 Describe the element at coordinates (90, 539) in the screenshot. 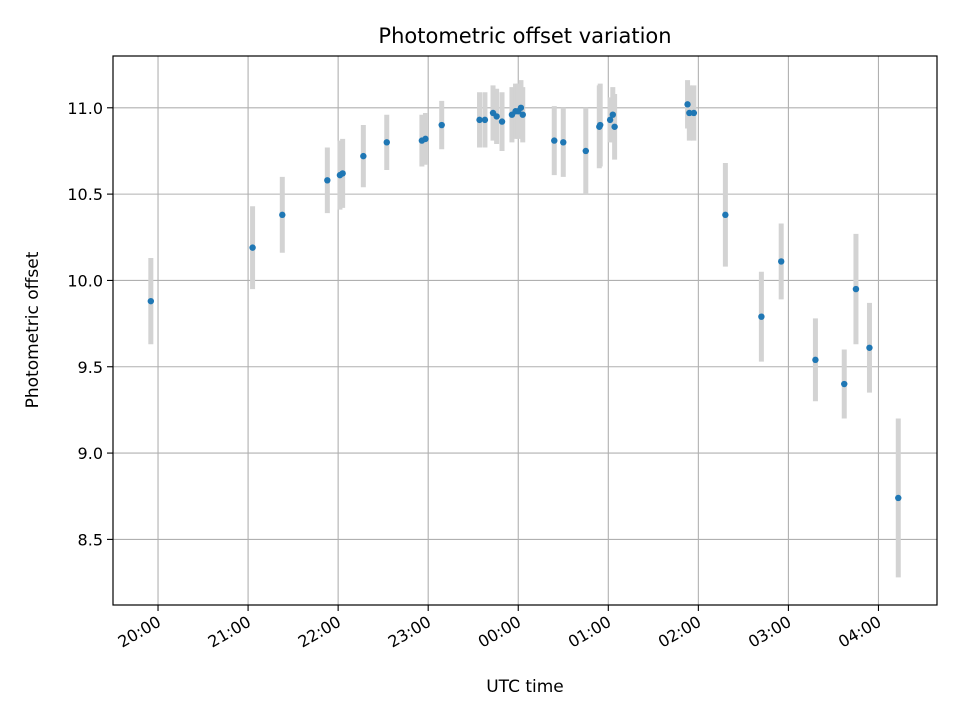

I see `y-tick-label: 8.5` at that location.